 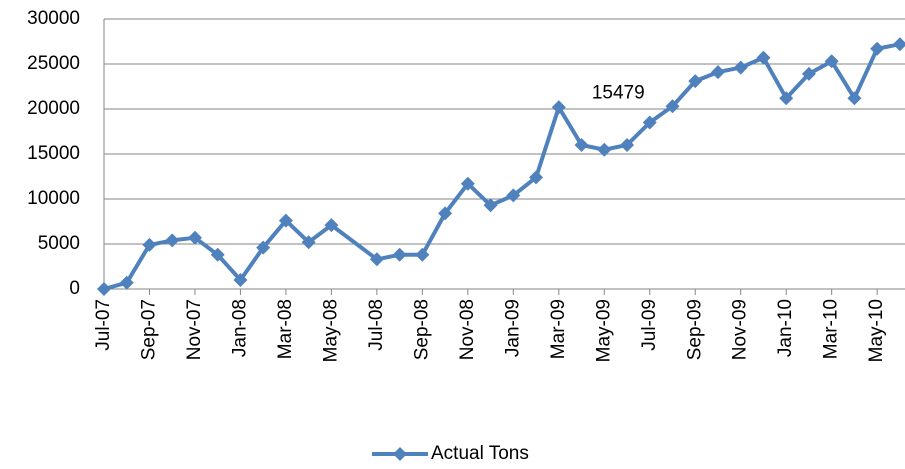 What do you see at coordinates (148, 329) in the screenshot?
I see `x-tick-label: Sep-07` at bounding box center [148, 329].